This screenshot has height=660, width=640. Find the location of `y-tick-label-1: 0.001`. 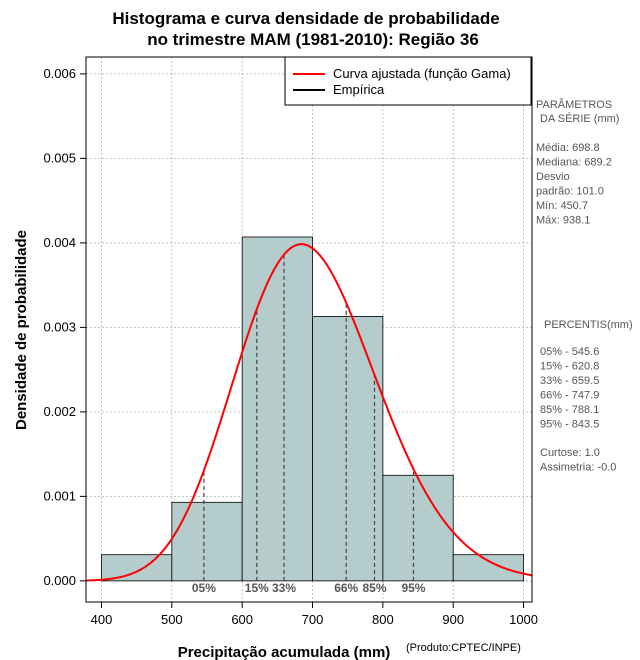

y-tick-label-1: 0.001 is located at coordinates (59, 495).